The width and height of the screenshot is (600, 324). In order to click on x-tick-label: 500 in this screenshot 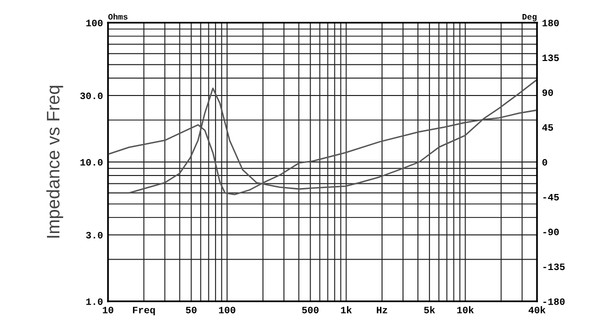, I will do `click(310, 310)`.